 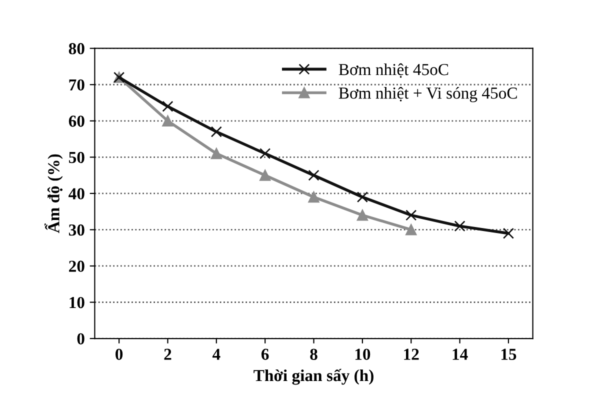 I want to click on y-tick-label: 30, so click(x=76, y=230).